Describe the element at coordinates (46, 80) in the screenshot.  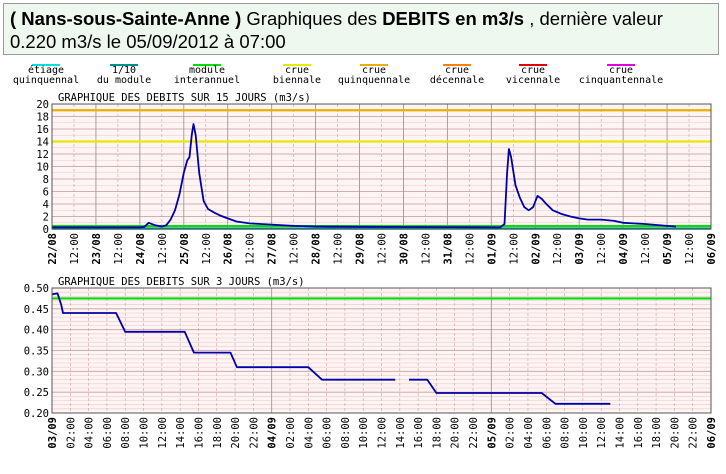
I see `legend-label-2: quinquennal` at that location.